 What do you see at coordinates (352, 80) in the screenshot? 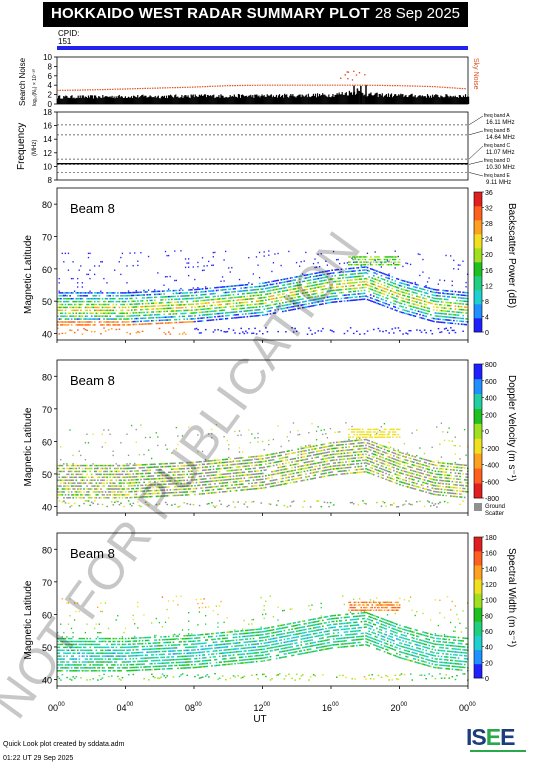
I see `sky-noise-point` at bounding box center [352, 80].